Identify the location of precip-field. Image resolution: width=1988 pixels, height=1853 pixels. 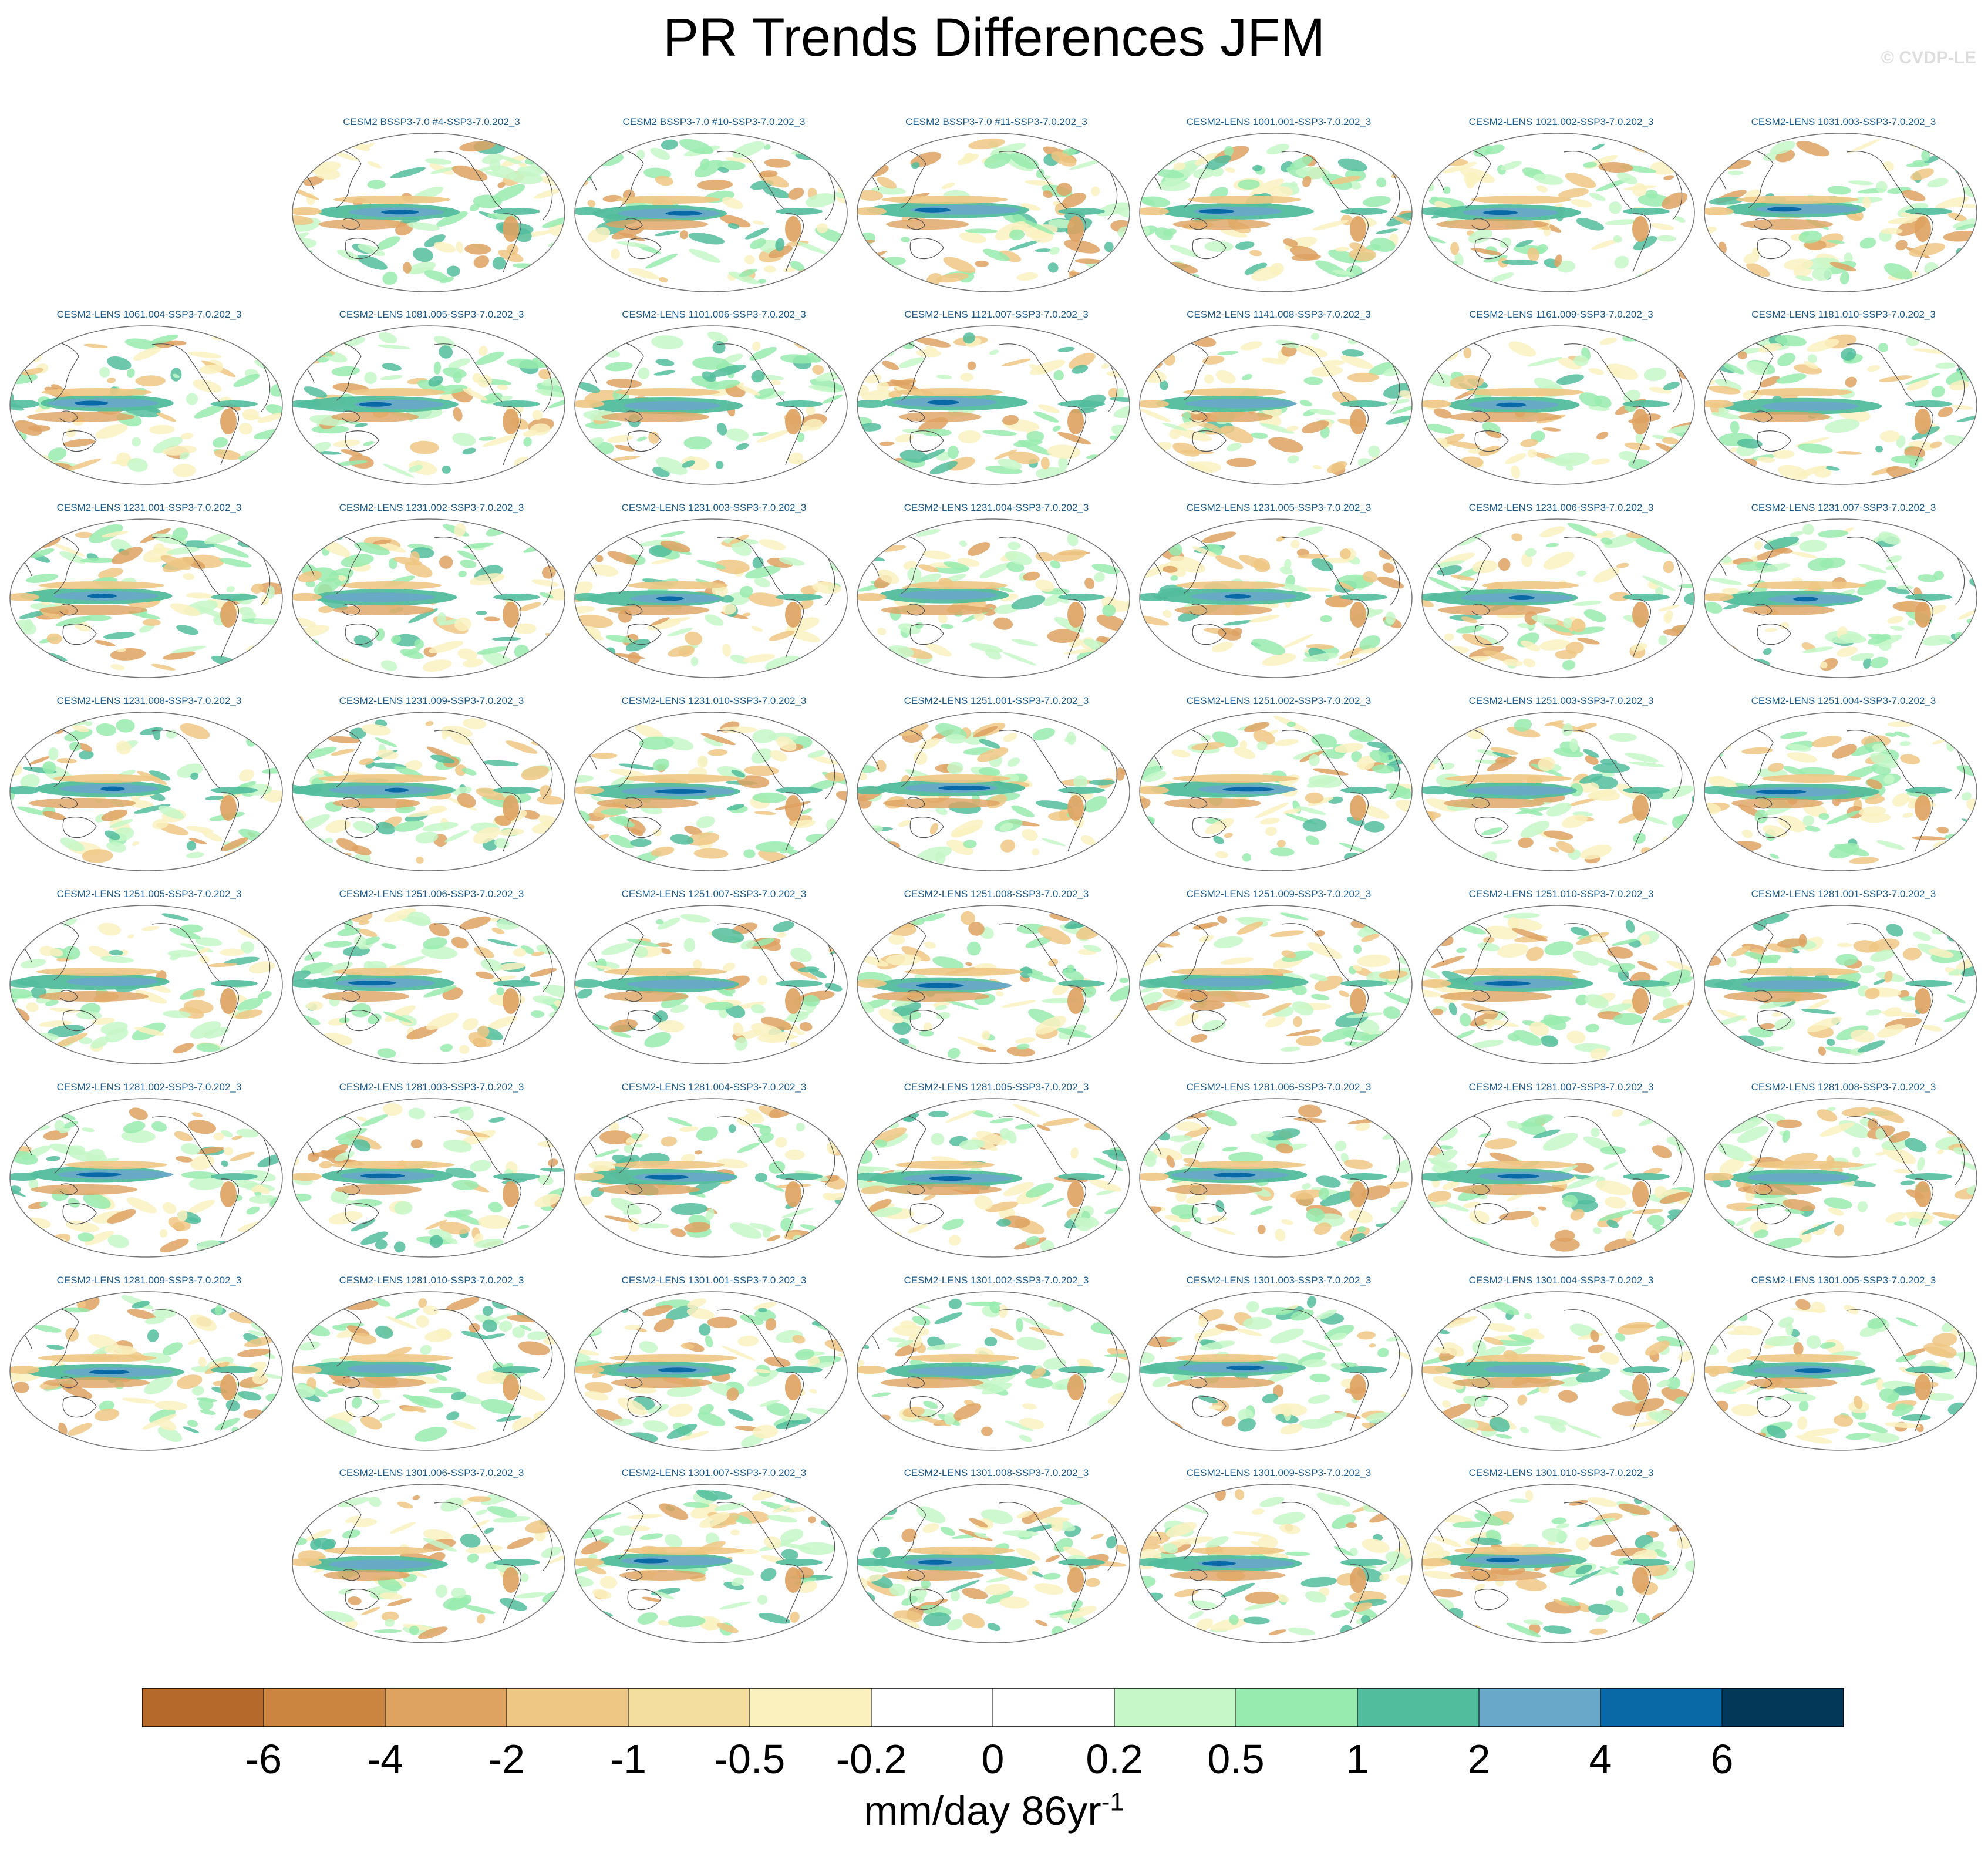
(1841, 984).